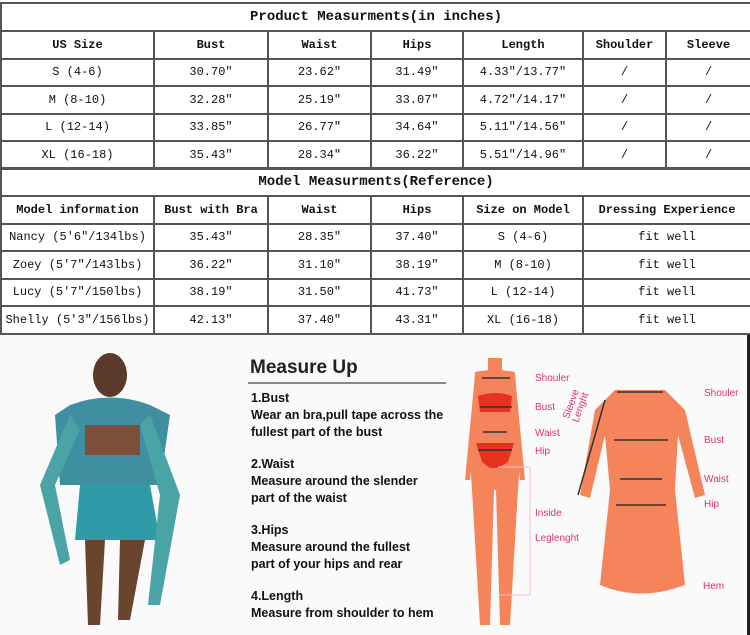  Describe the element at coordinates (557, 538) in the screenshot. I see `body-label: Leglenght` at that location.